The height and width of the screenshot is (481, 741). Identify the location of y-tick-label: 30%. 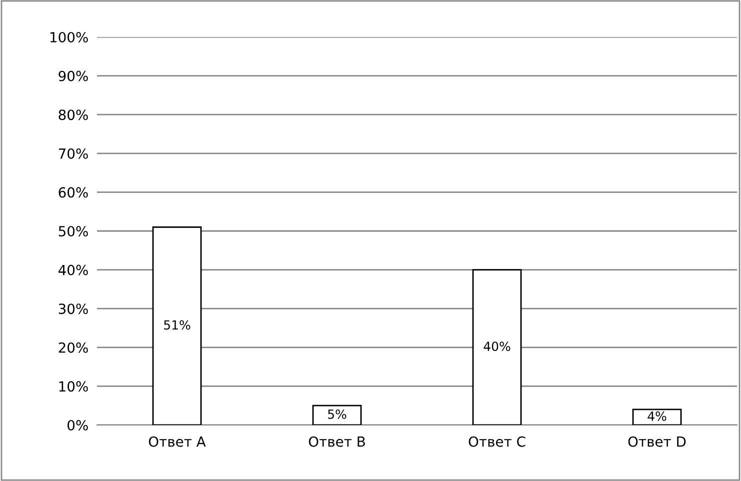
(73, 309).